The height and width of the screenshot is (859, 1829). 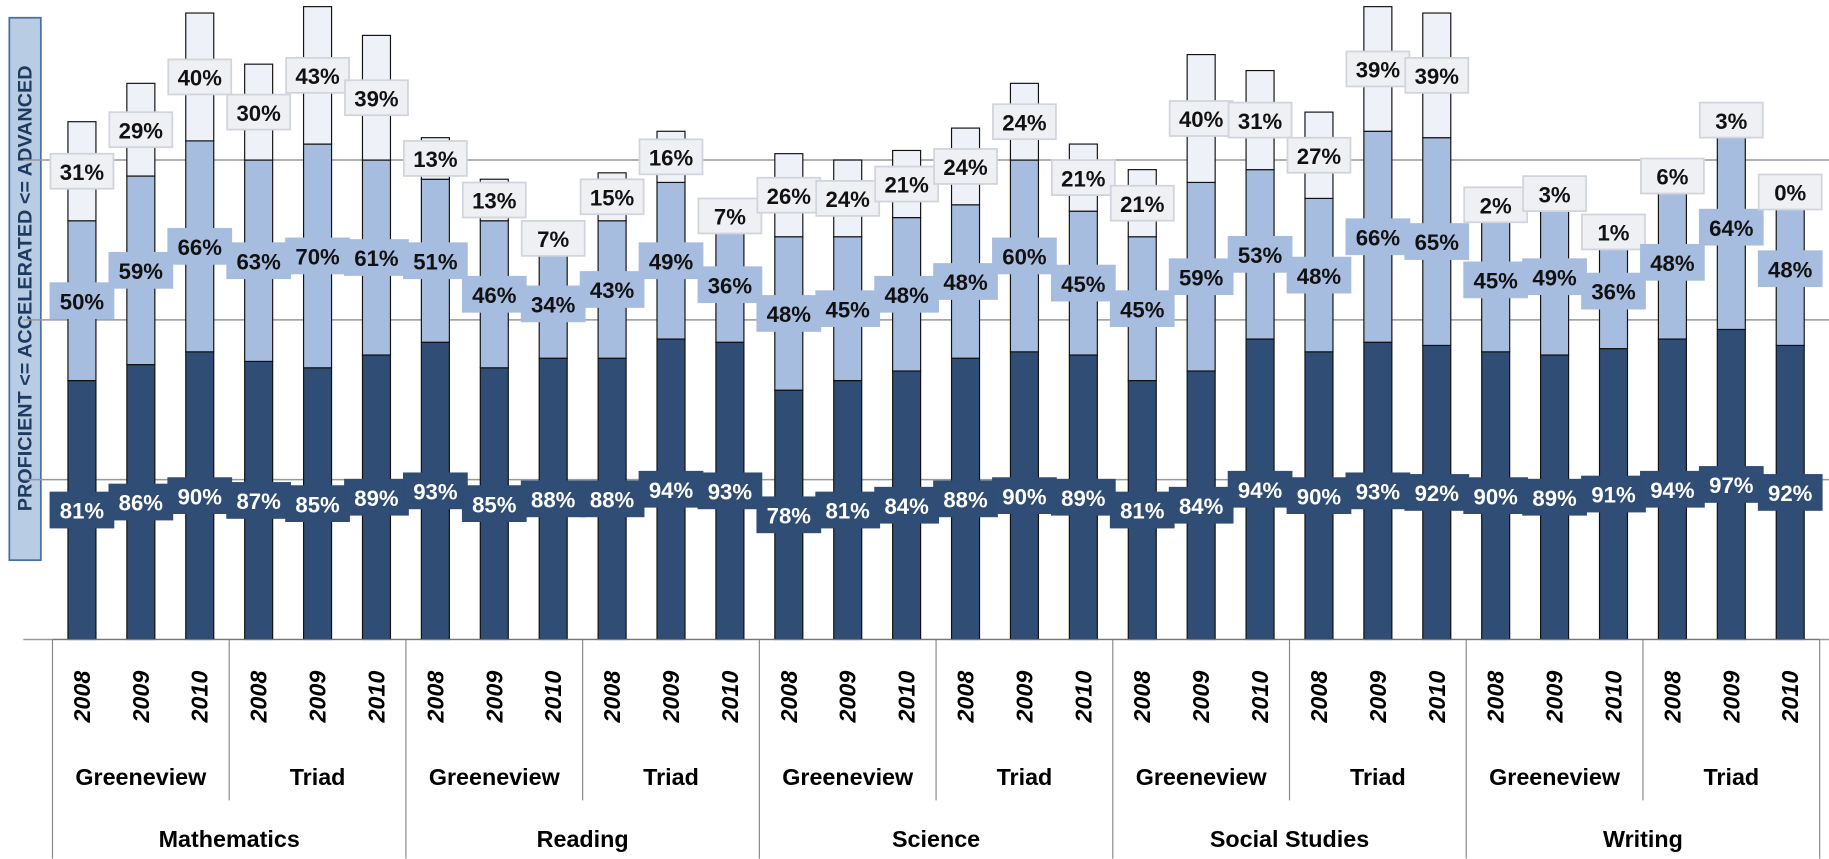 I want to click on subject-label: Science, so click(x=936, y=839).